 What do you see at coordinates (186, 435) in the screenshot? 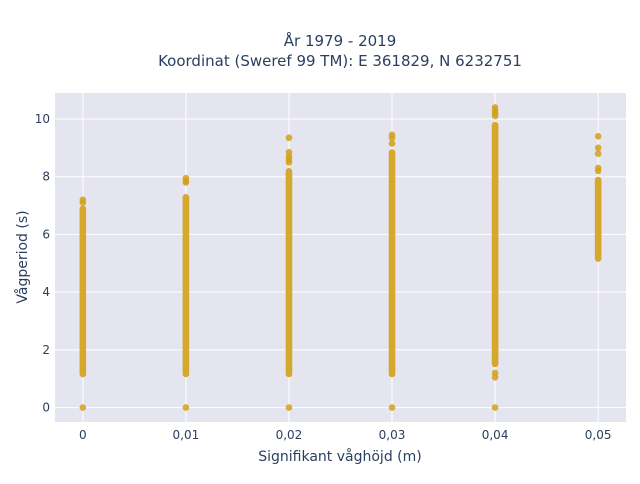
I see `x-tick-label: 0,01` at bounding box center [186, 435].